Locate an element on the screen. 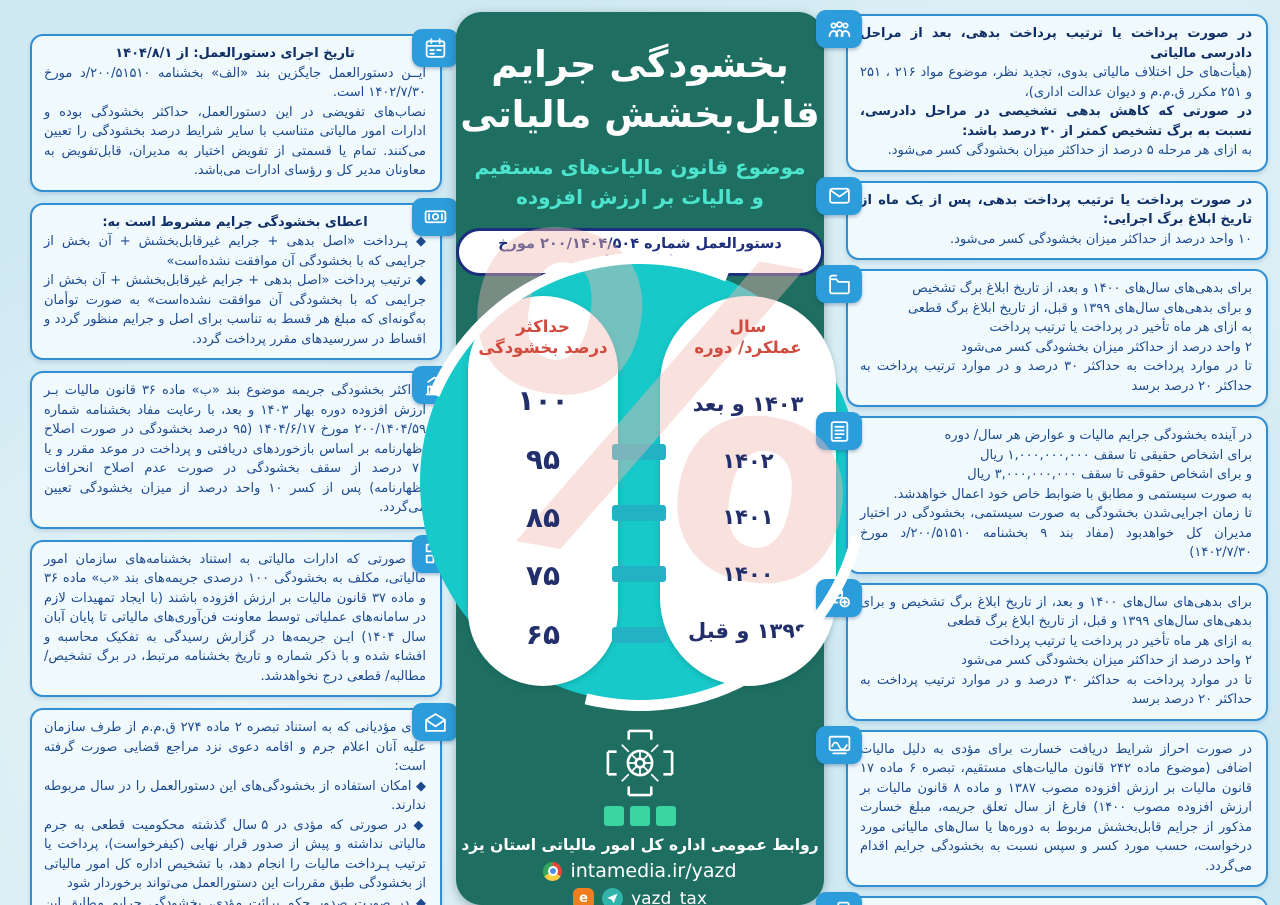 Image resolution: width=1280 pixels, height=905 pixels. eitaa-icon: e is located at coordinates (584, 896).